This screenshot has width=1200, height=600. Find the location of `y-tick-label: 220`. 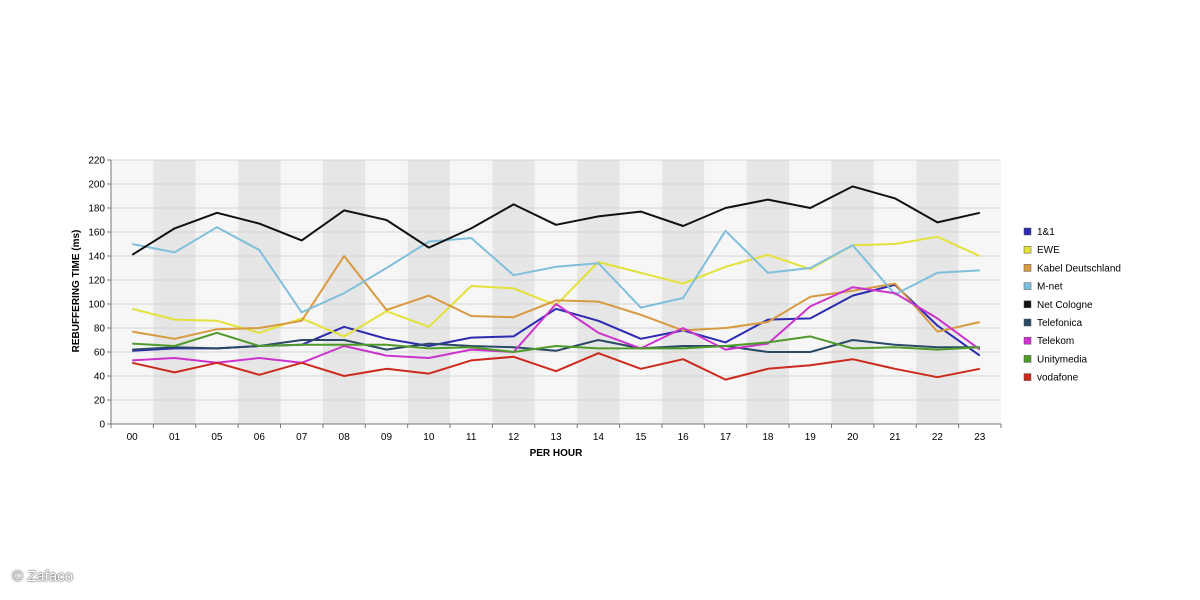

y-tick-label: 220 is located at coordinates (96, 161).